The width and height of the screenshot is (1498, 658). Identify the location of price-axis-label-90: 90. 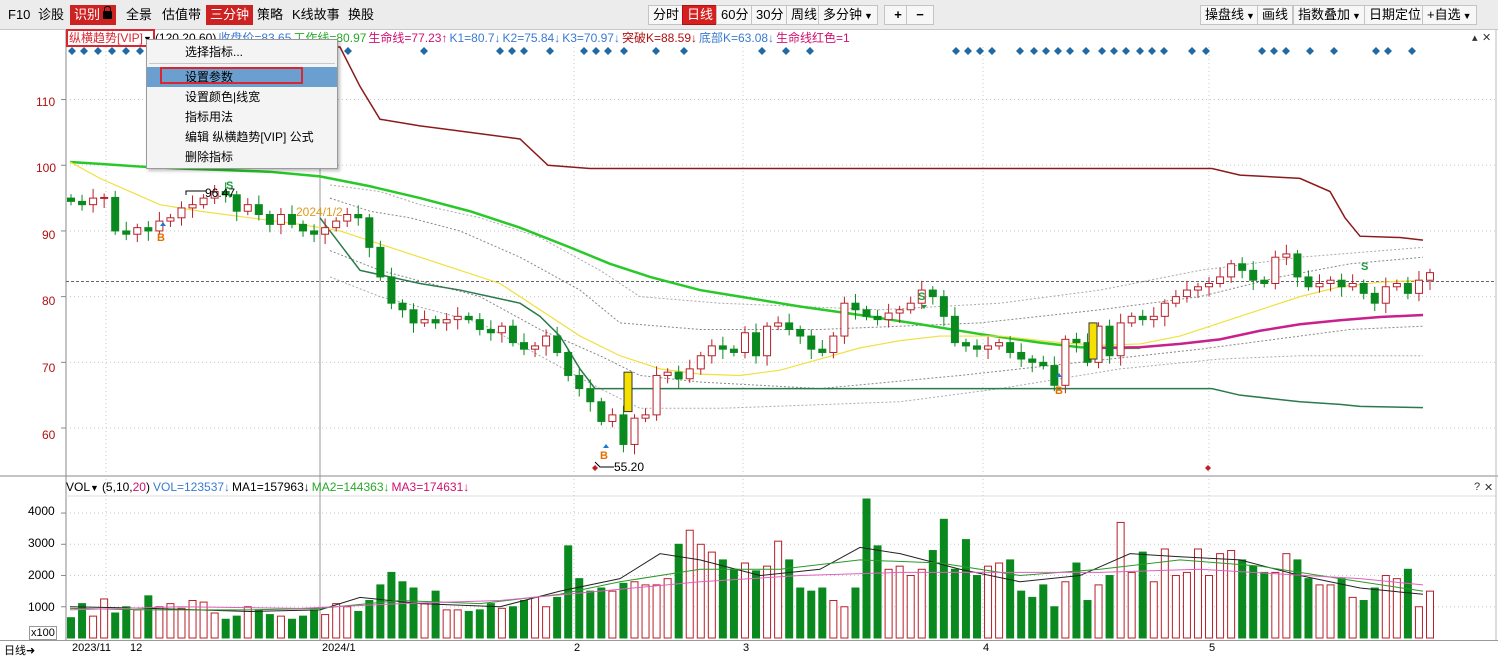
(49, 235).